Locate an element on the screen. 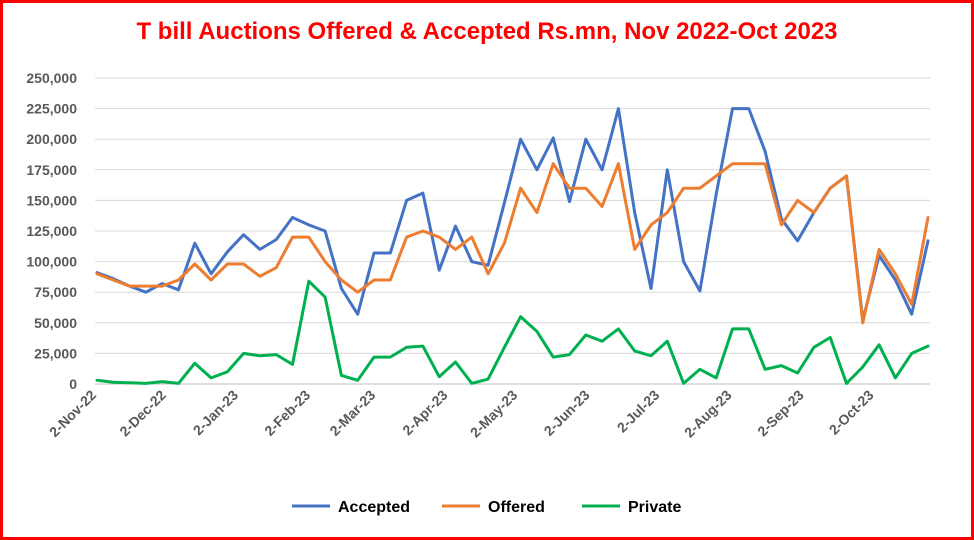 The width and height of the screenshot is (974, 540). y-tick-label: 75,000 is located at coordinates (55, 292).